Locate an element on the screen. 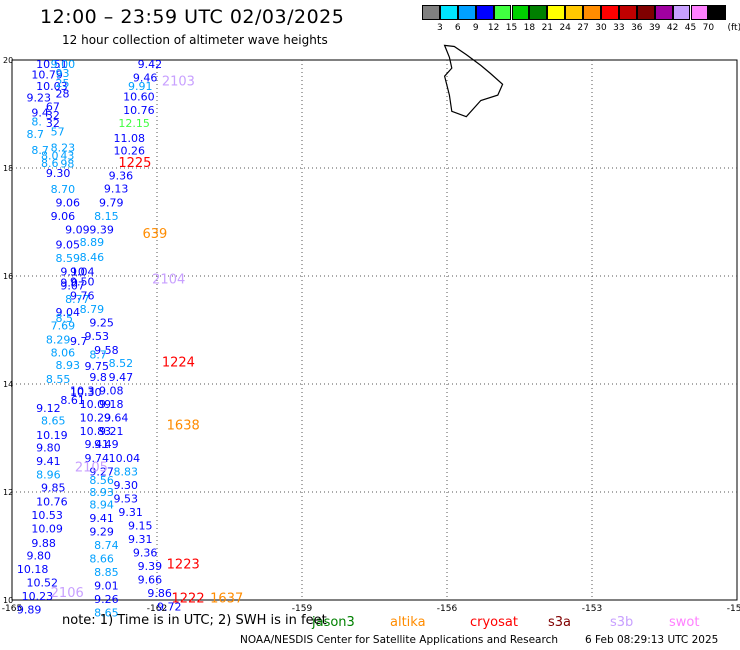 This screenshot has height=650, width=740. wave-height-value: 9.06 is located at coordinates (63, 216).